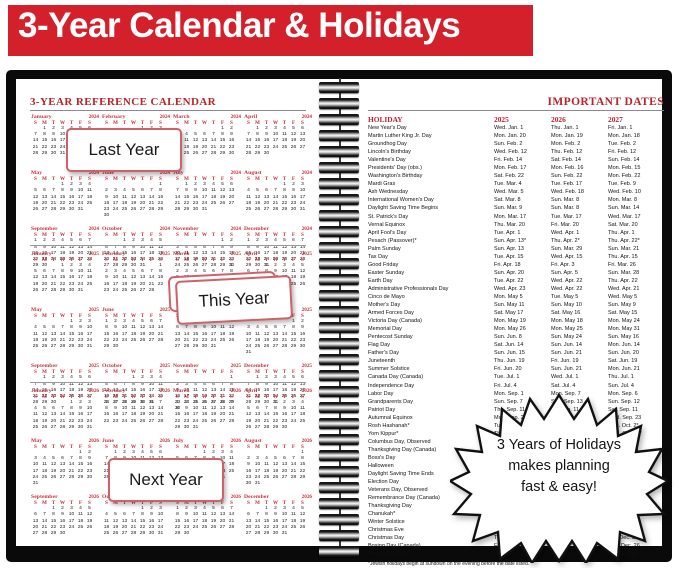 The width and height of the screenshot is (679, 568). I want to click on month-name: December, so click(257, 497).